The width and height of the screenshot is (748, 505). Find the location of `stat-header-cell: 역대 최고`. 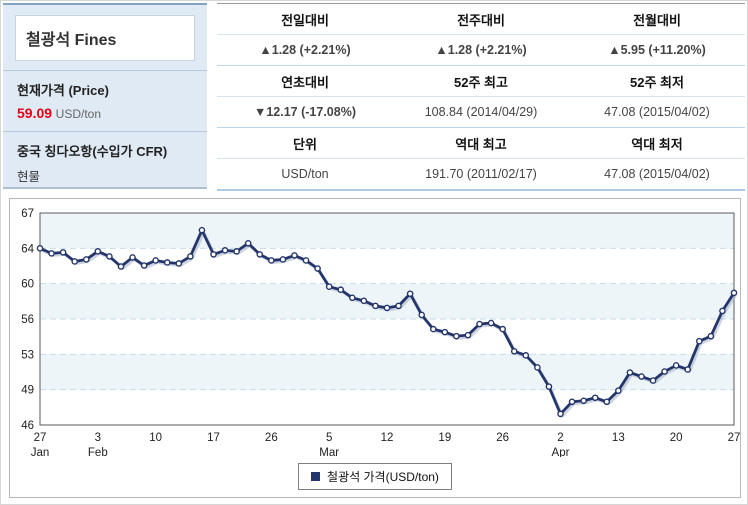

stat-header-cell: 역대 최고 is located at coordinates (481, 143).